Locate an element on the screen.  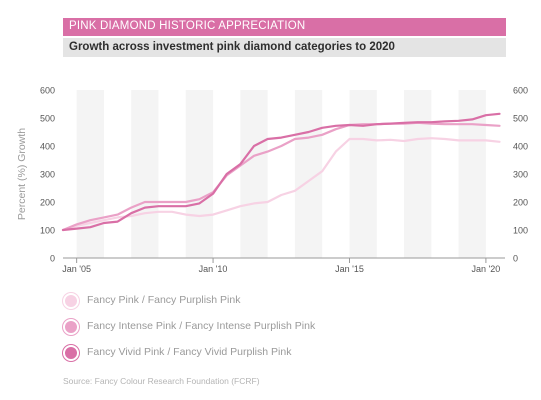
x-tick-label: Jan '20 is located at coordinates (486, 269).